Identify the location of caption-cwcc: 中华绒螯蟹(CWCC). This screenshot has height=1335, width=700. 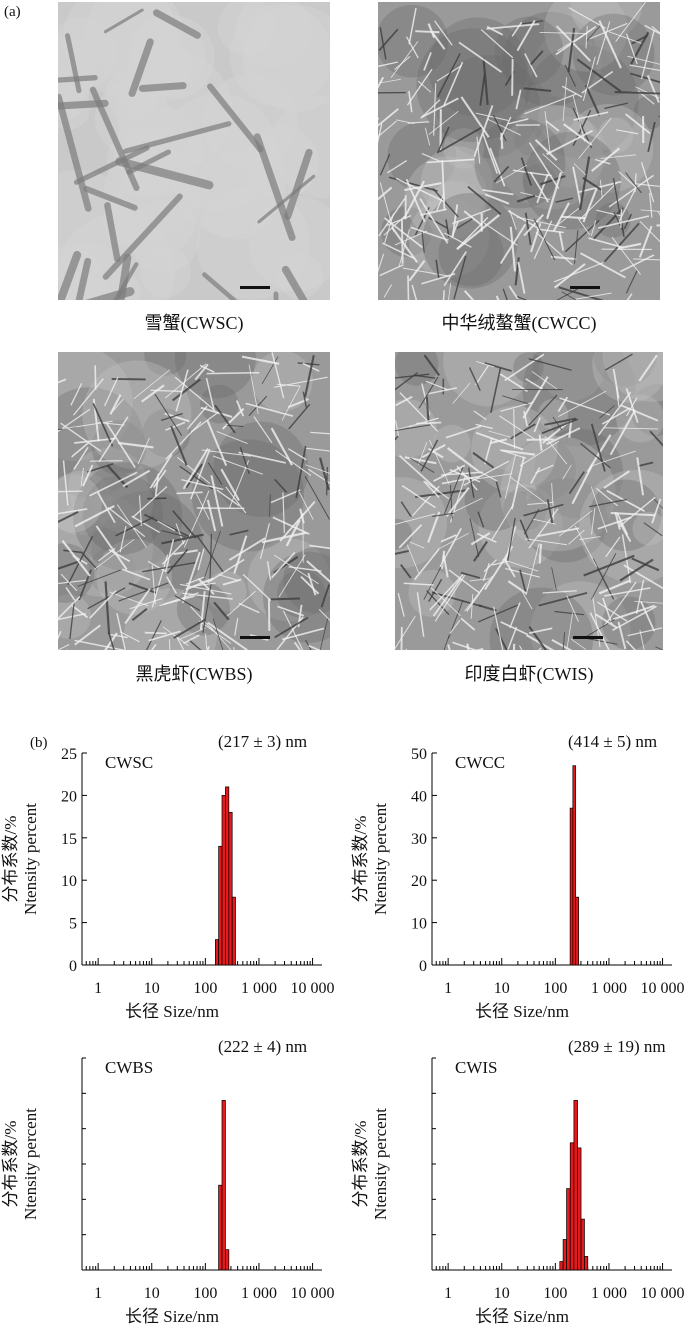
(519, 322).